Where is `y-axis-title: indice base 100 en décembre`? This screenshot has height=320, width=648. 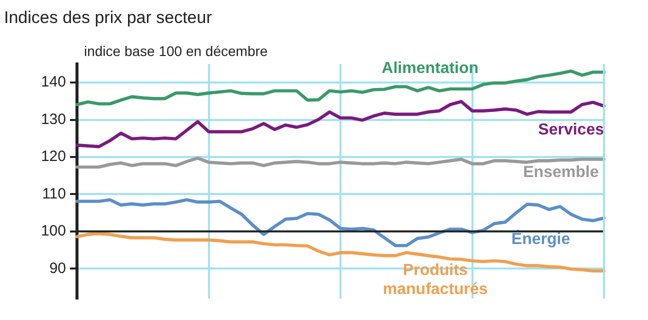 y-axis-title: indice base 100 en décembre is located at coordinates (176, 51).